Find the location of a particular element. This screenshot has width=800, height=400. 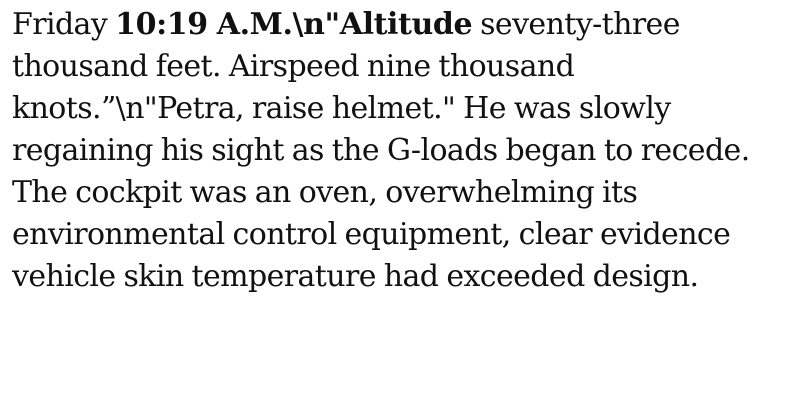

day-label: Friday is located at coordinates (64, 24).